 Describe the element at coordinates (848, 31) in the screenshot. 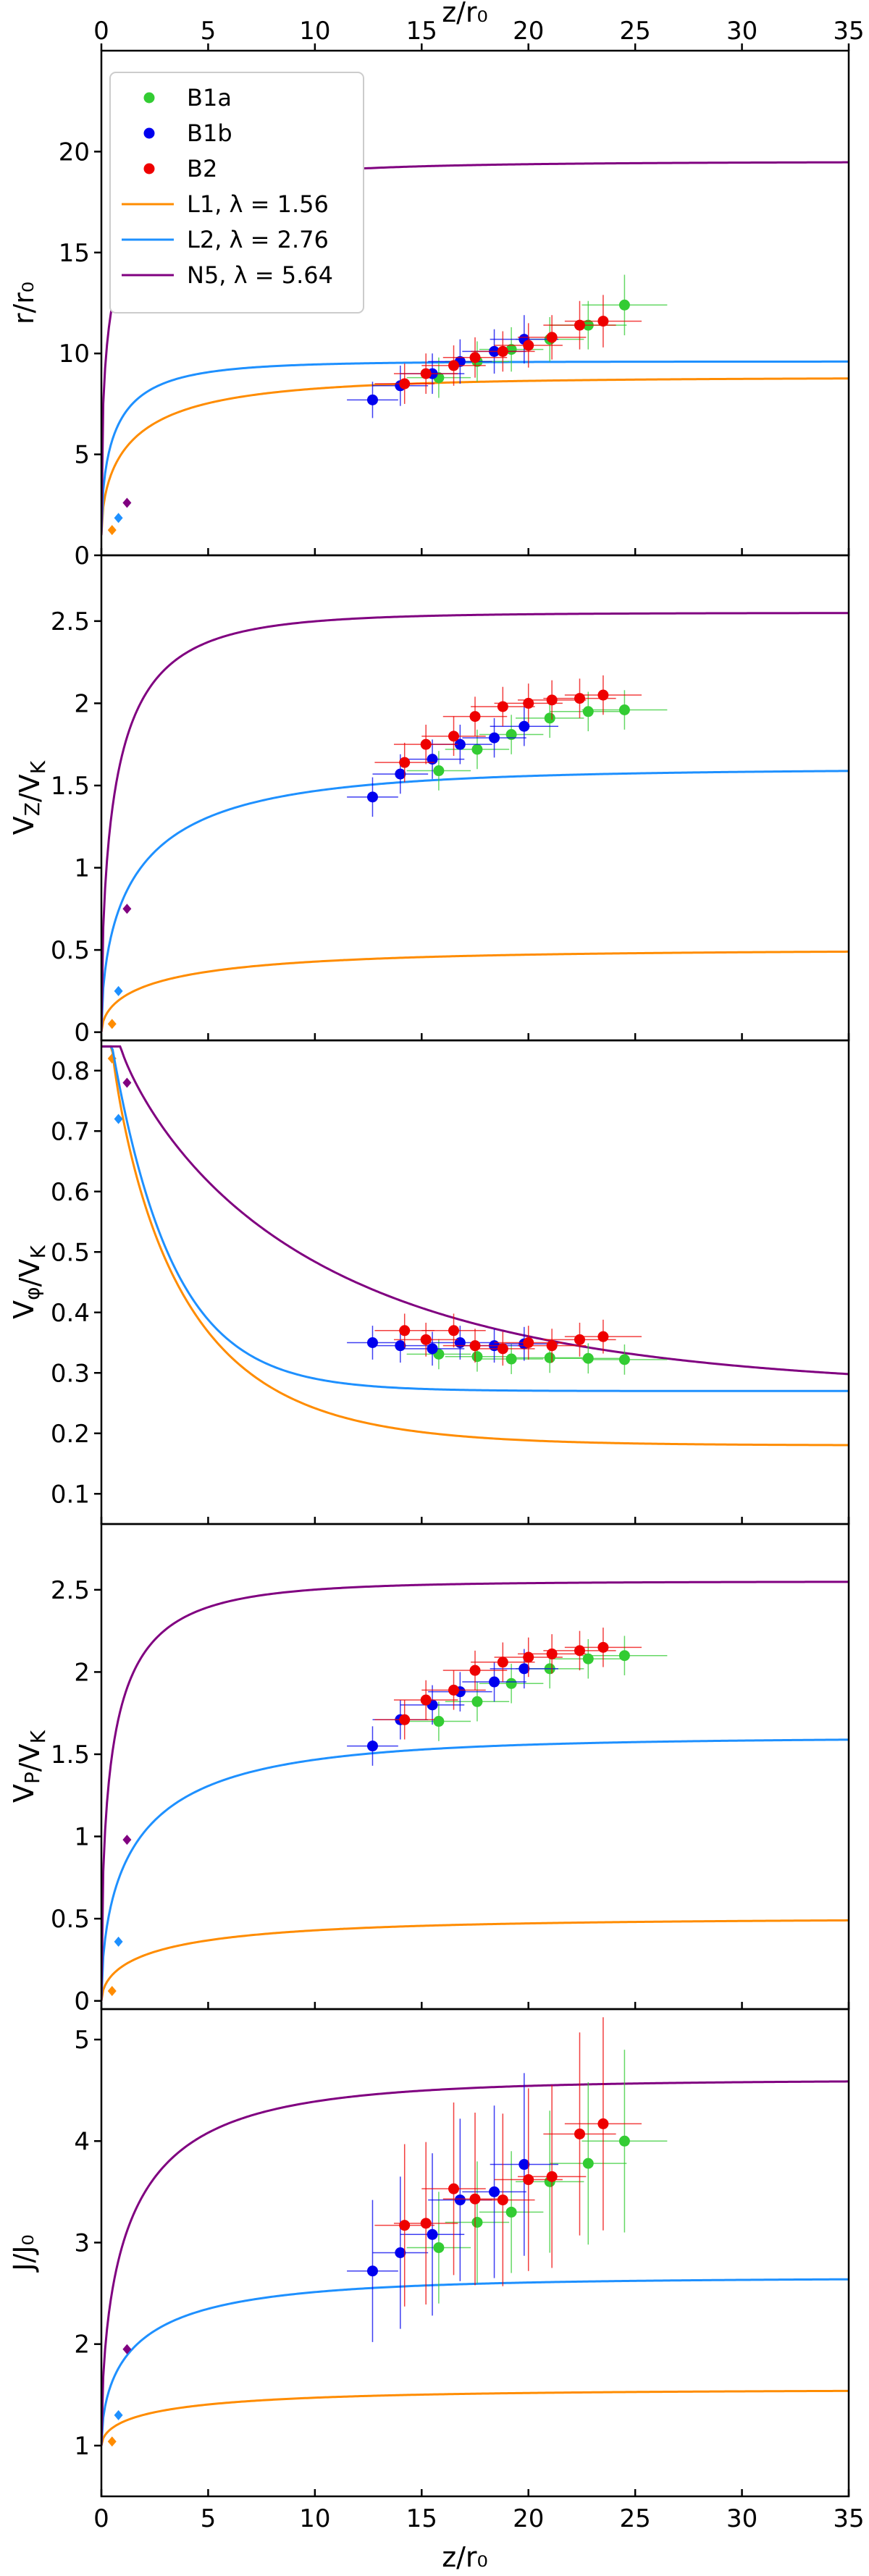

I see `x-tick-label-top: 35` at that location.